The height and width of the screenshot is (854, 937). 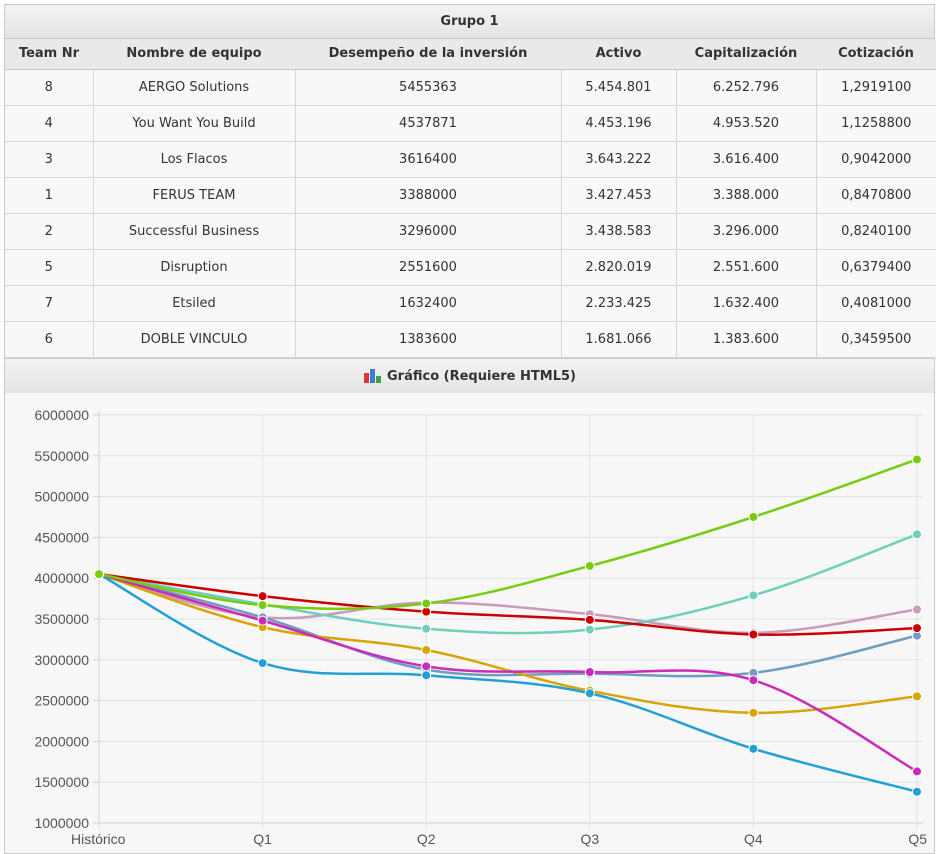 What do you see at coordinates (746, 303) in the screenshot?
I see `capitalization-cell: 1.632.400` at bounding box center [746, 303].